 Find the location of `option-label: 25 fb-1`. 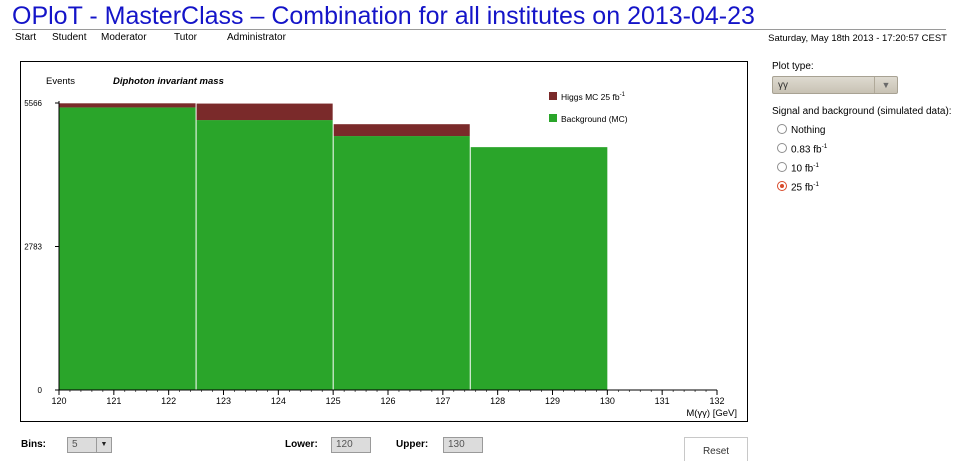

option-label: 25 fb-1 is located at coordinates (805, 187).